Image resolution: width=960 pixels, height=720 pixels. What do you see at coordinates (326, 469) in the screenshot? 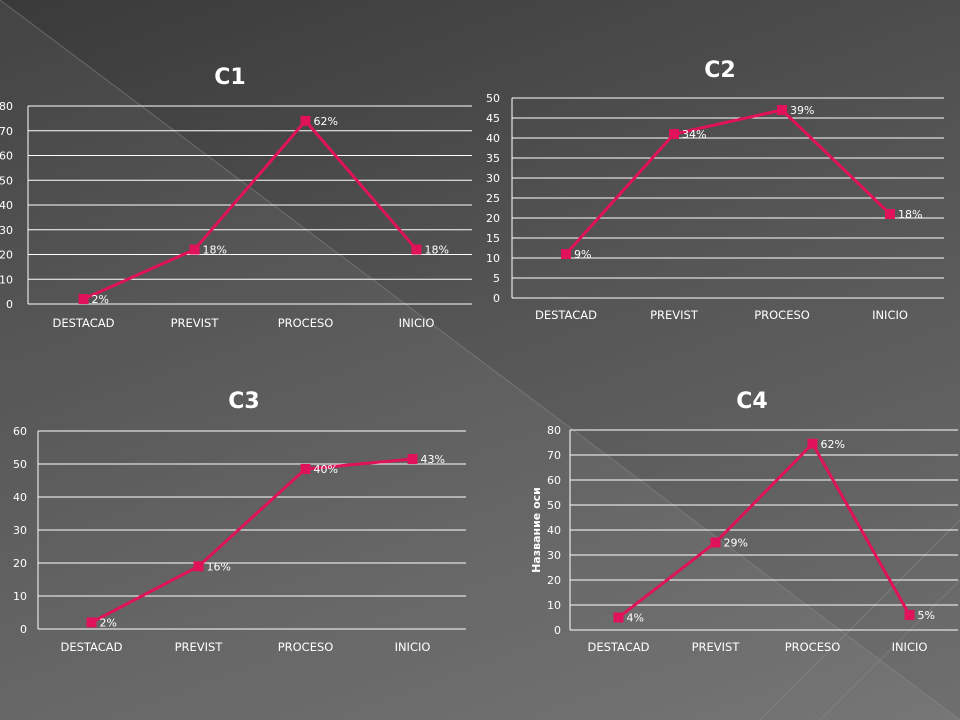
I see `data-label: 40%` at bounding box center [326, 469].